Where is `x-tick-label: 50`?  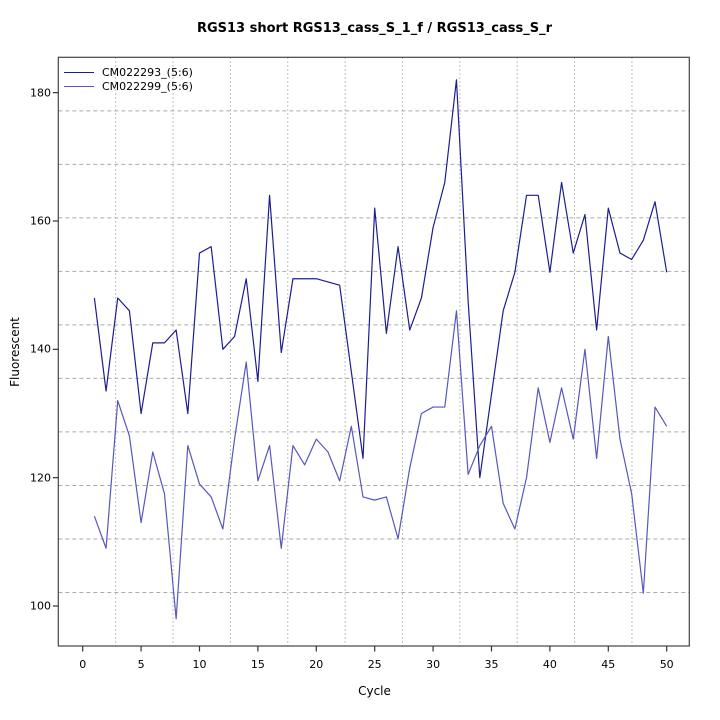
x-tick-label: 50 is located at coordinates (666, 664).